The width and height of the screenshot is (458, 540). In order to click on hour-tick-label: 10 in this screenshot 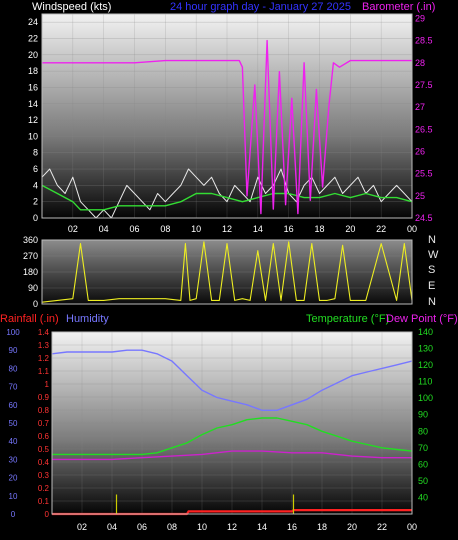, I will do `click(202, 527)`.